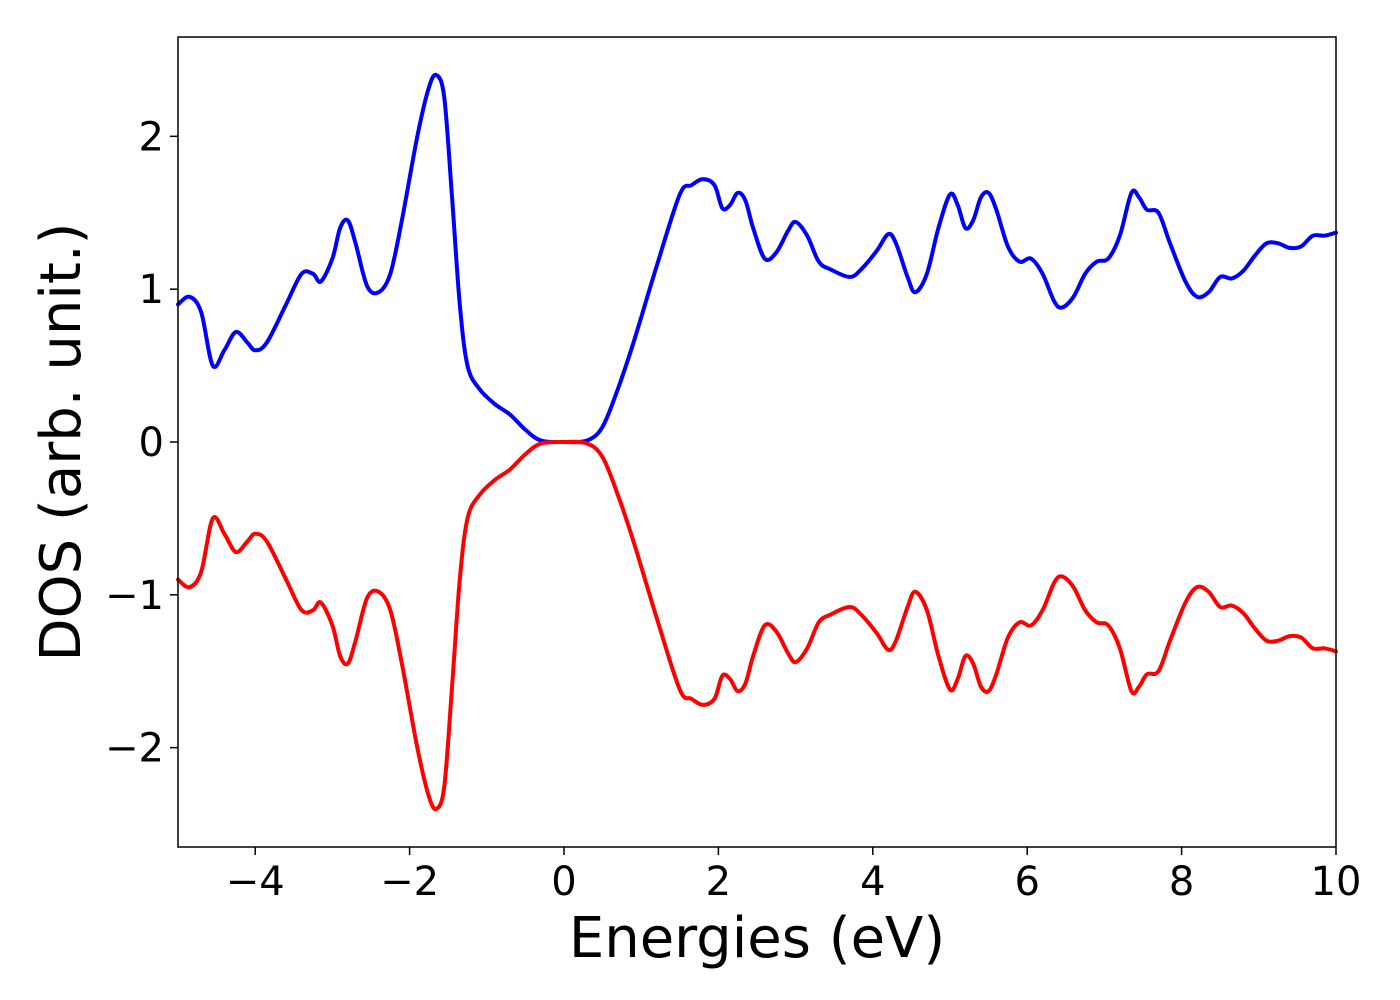  Describe the element at coordinates (872, 882) in the screenshot. I see `x-tick-label: 4` at that location.